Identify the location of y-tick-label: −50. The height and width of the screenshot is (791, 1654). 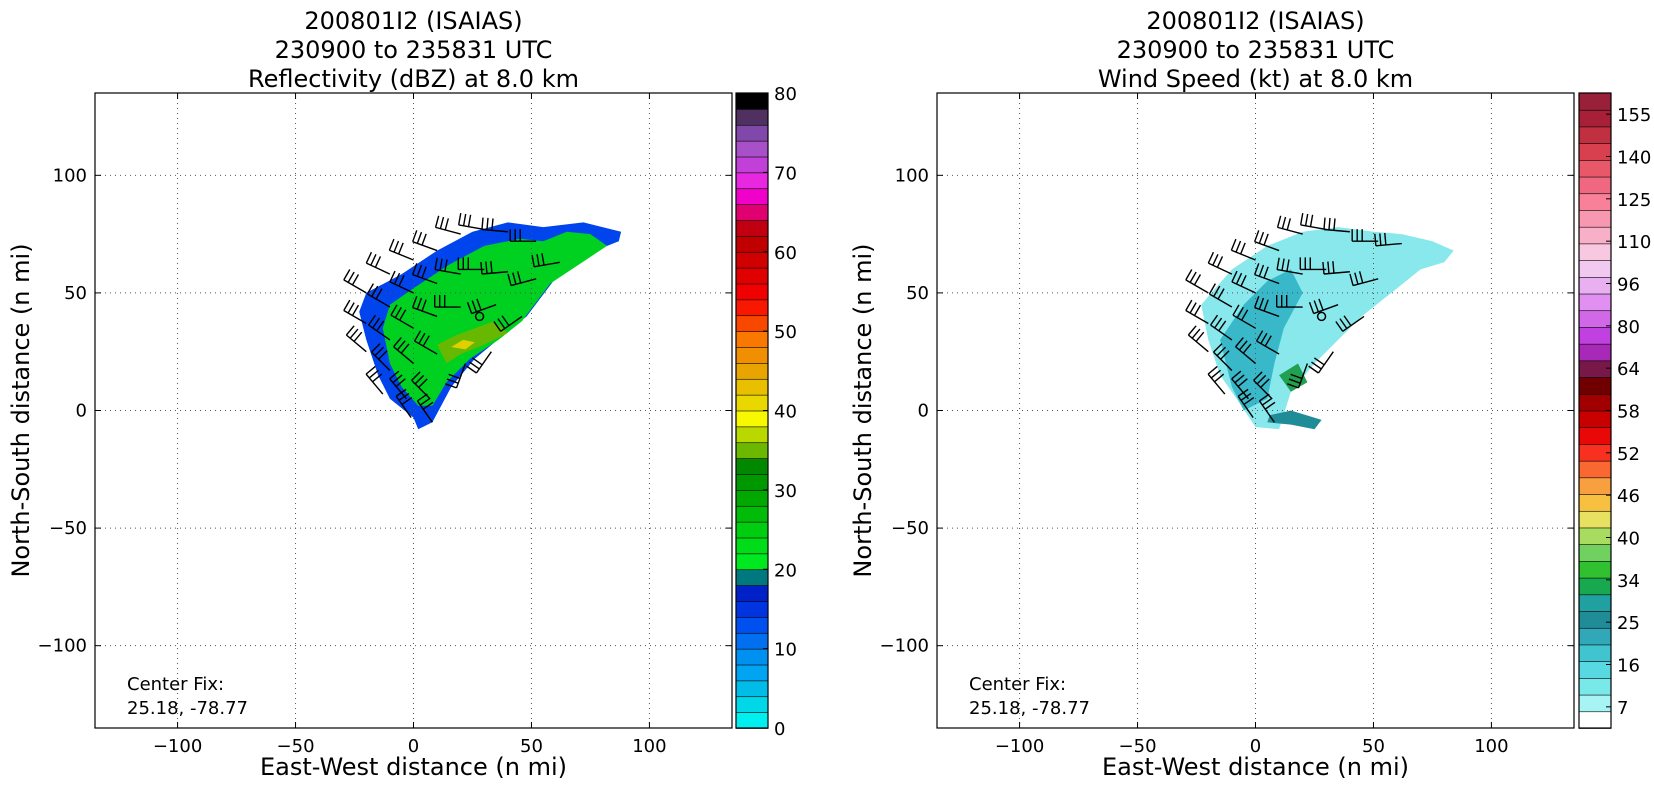
(910, 528).